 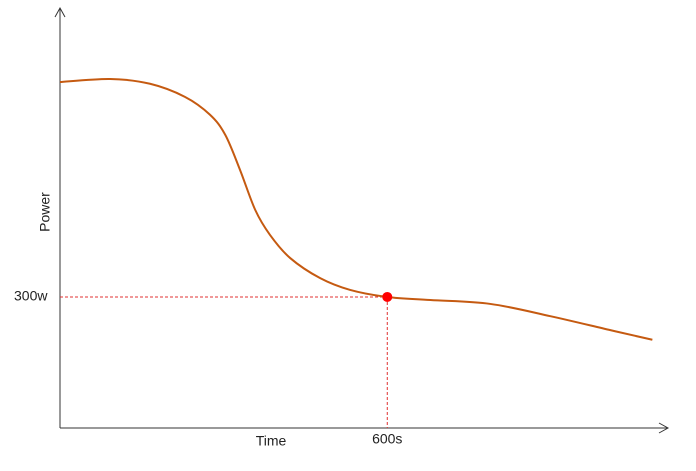 I want to click on highlight-point, so click(x=387, y=296).